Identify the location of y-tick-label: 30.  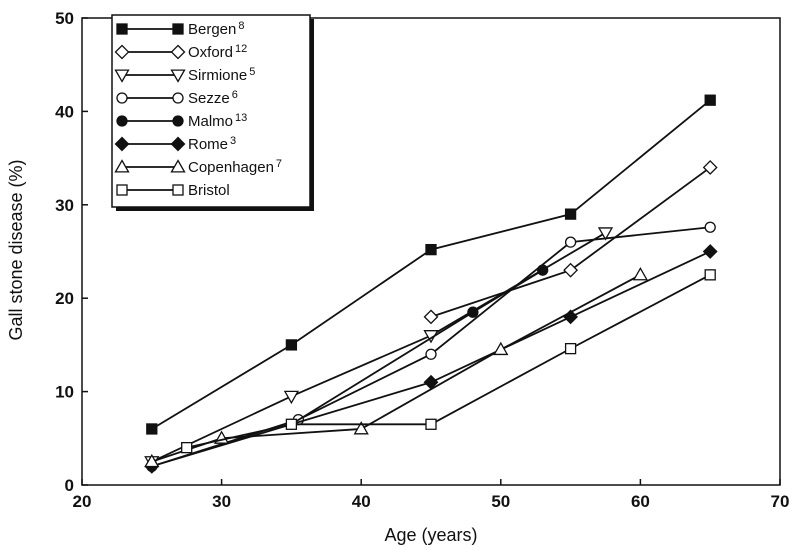
(64, 205).